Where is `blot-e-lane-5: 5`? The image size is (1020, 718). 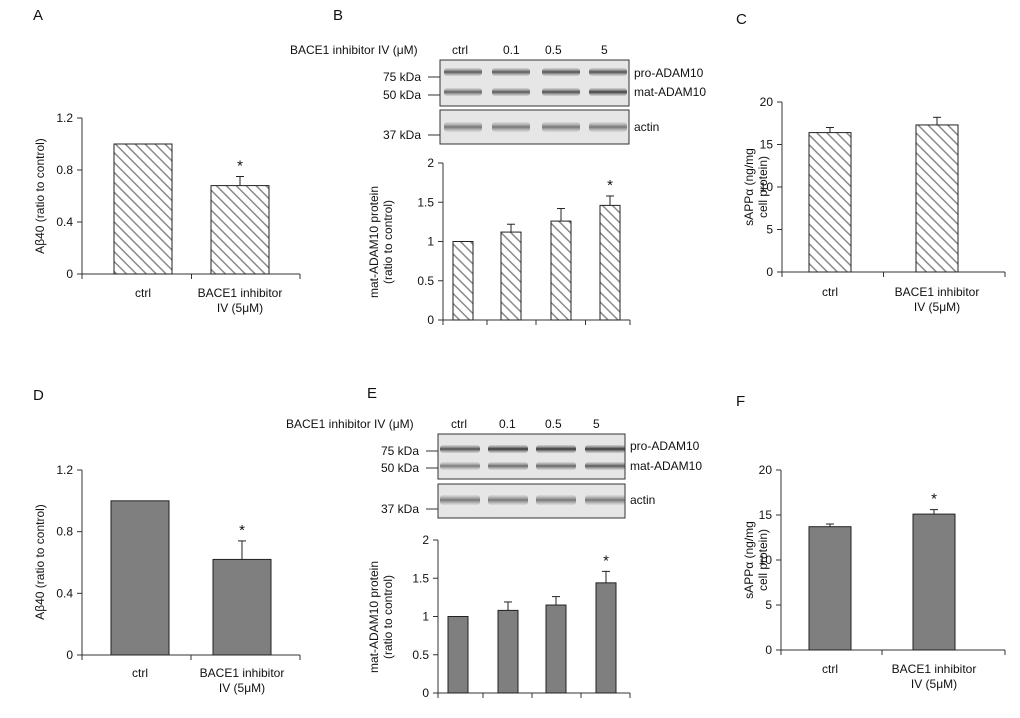 blot-e-lane-5: 5 is located at coordinates (596, 424).